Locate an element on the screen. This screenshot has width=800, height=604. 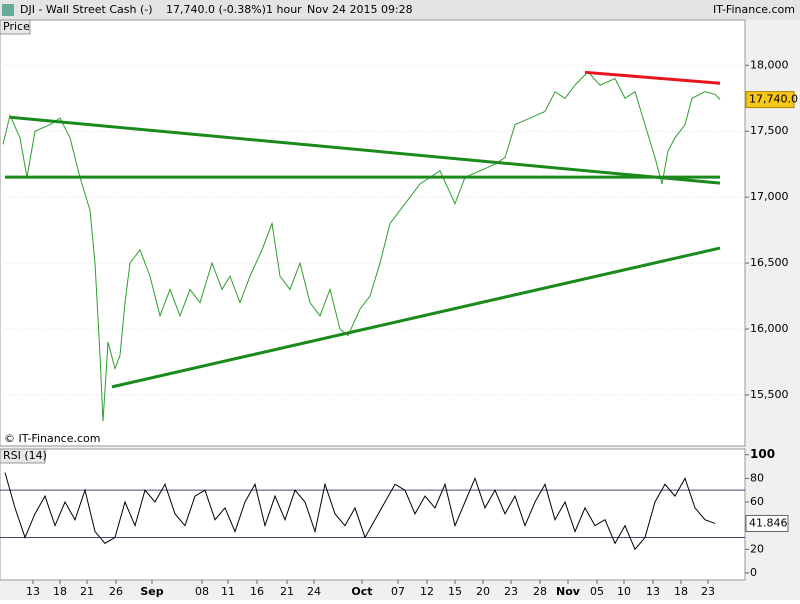
timestamp: Nov 24 2015 09:28 is located at coordinates (360, 9).